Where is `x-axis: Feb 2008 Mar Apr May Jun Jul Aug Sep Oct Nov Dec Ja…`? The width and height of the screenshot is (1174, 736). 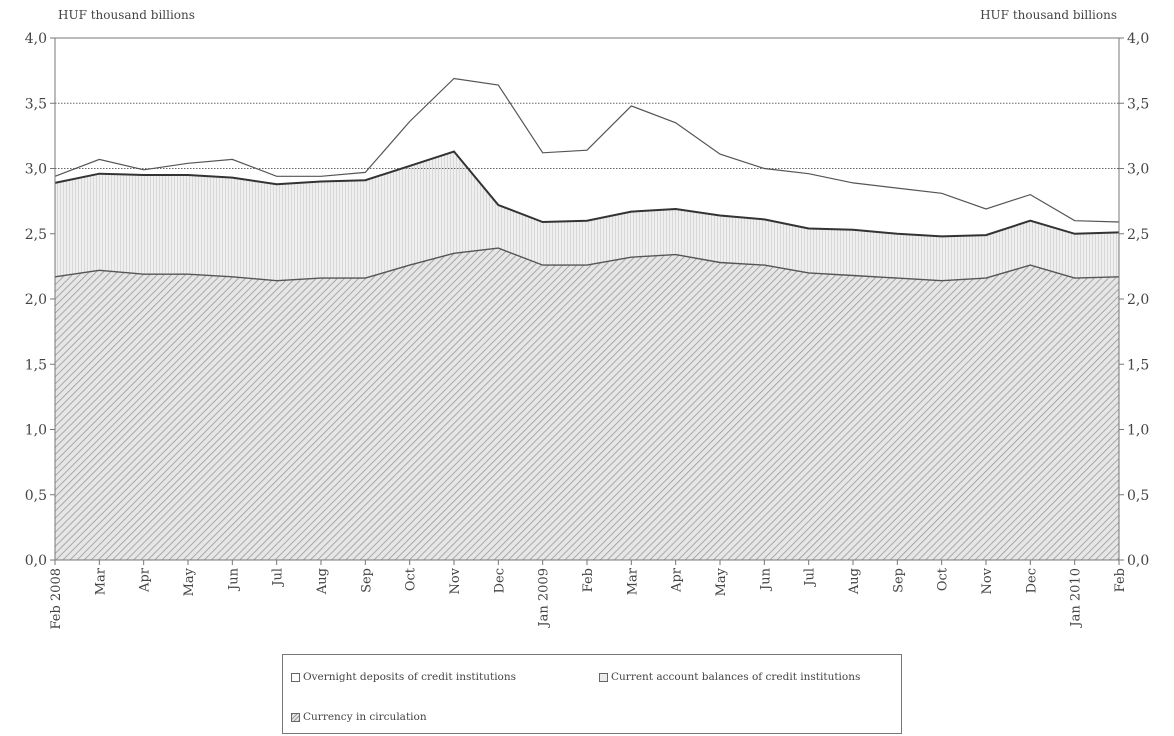
x-axis: Feb 2008 Mar Apr May Jun Jul Aug Sep Oct Nov Dec Ja… is located at coordinates (588, 595).